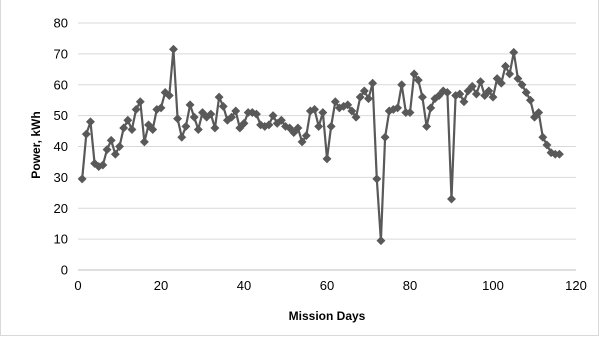 The width and height of the screenshot is (599, 337). What do you see at coordinates (61, 239) in the screenshot?
I see `y-tick-label: 10` at bounding box center [61, 239].